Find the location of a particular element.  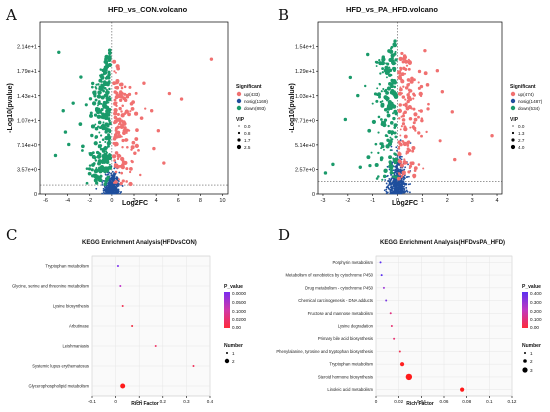

volcano-a-ytick-label-4: 1.43e+1 is located at coordinates (27, 97).